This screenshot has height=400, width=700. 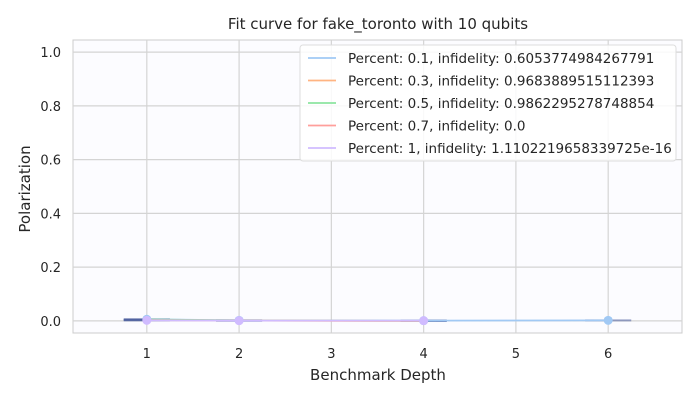 I want to click on y-tick-label: 0.2, so click(x=50, y=268).